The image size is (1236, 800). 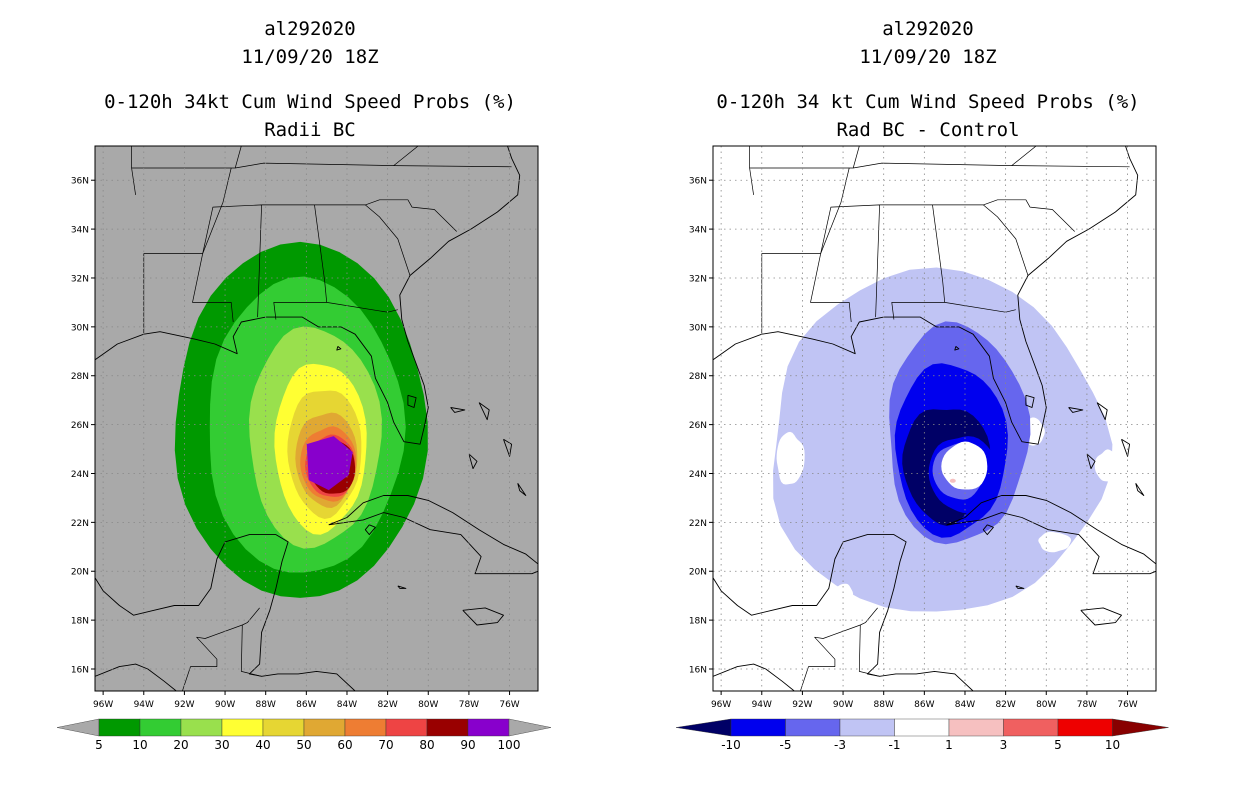 What do you see at coordinates (840, 745) in the screenshot?
I see `colorbar-label: -3` at bounding box center [840, 745].